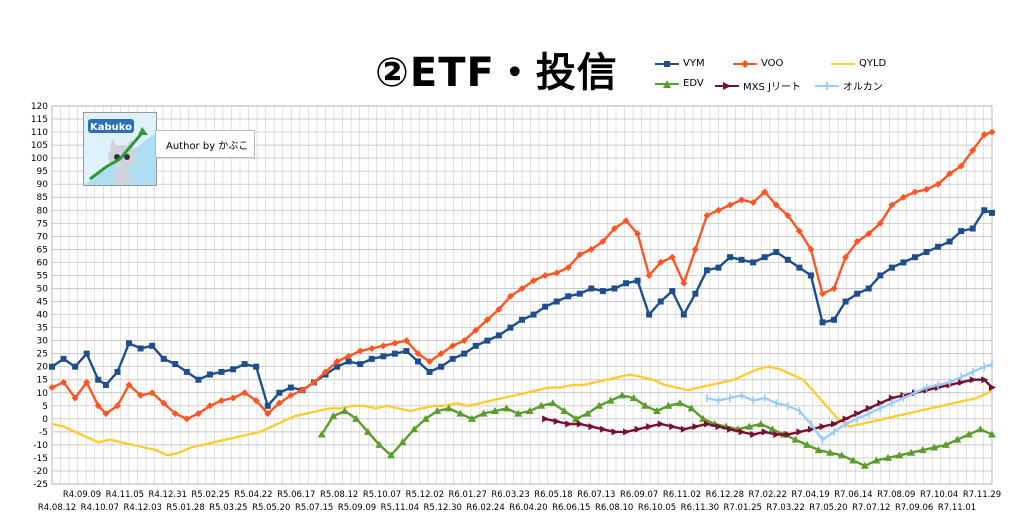 This screenshot has height=525, width=1024. What do you see at coordinates (400, 508) in the screenshot?
I see `x-tick-label-lower: R5.11.04` at bounding box center [400, 508].